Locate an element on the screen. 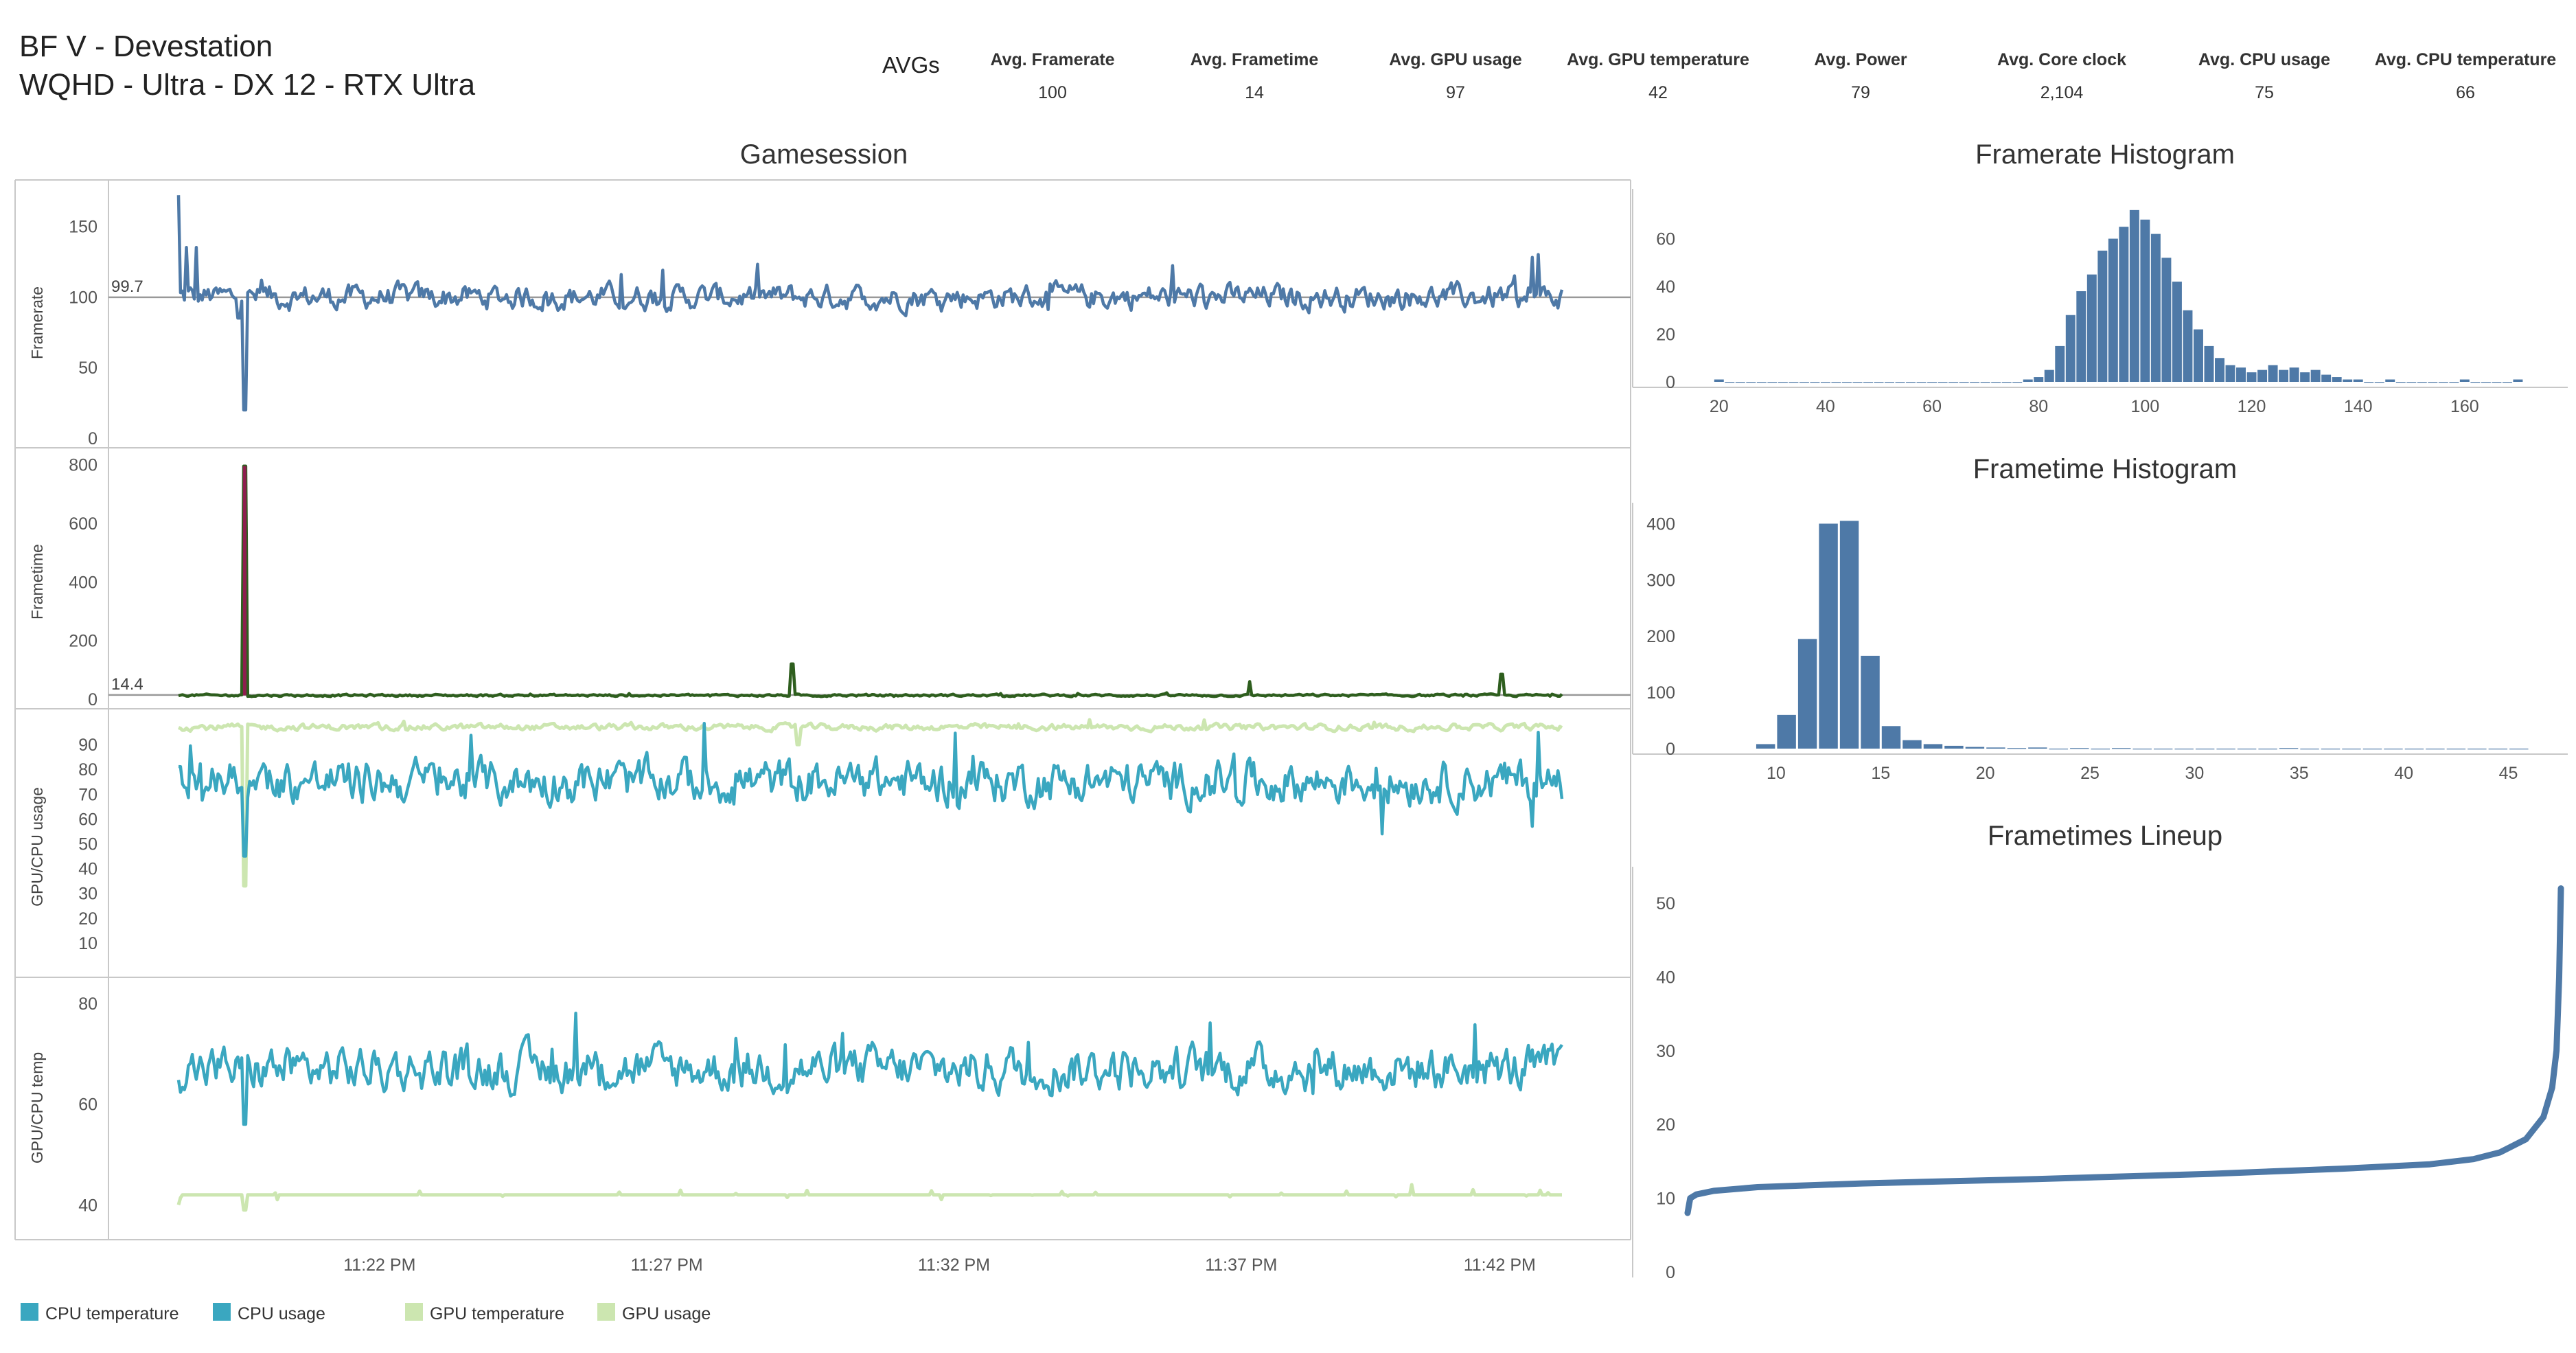 The width and height of the screenshot is (2576, 1353). avg-core-clock-value: 2,104 is located at coordinates (2062, 93).